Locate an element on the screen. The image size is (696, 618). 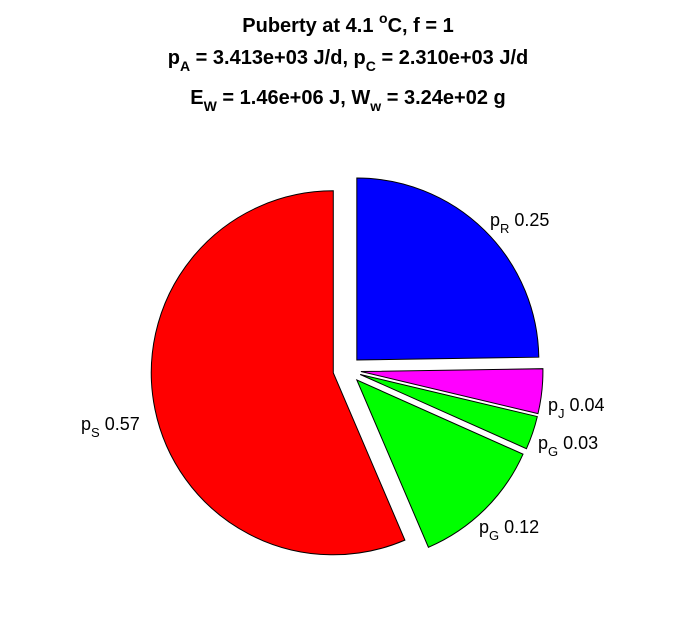
title-line-3-part: = 1.46e+06 J, W is located at coordinates (294, 98).